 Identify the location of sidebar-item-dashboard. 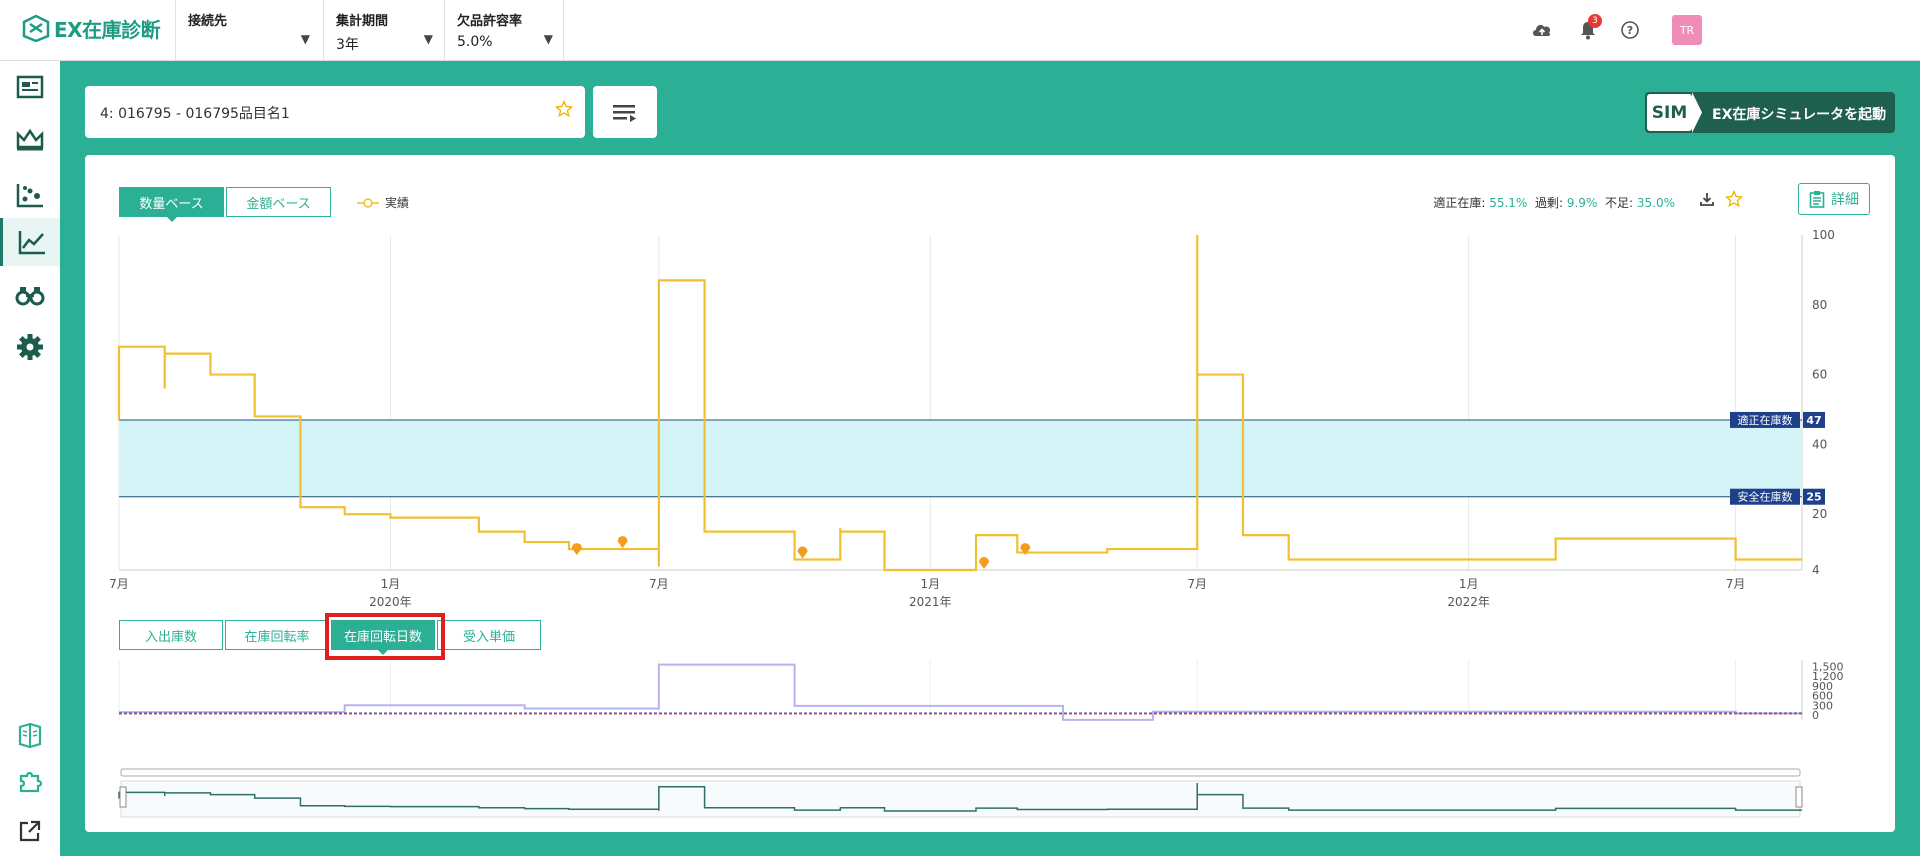
(30, 87).